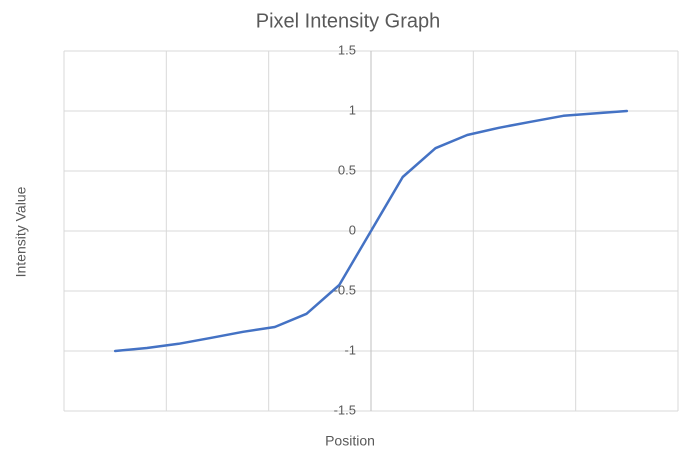  Describe the element at coordinates (350, 349) in the screenshot. I see `y-tick-label: -1` at that location.